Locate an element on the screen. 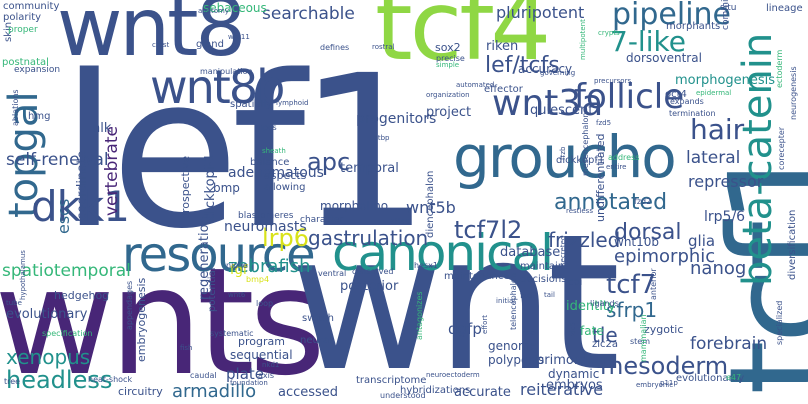  word: beta-catenin is located at coordinates (758, 159).